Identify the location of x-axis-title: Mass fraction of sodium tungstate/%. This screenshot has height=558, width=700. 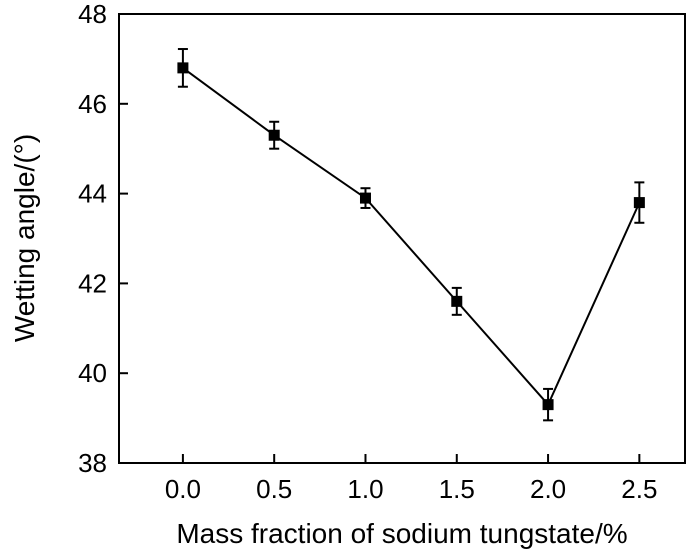
(401, 533).